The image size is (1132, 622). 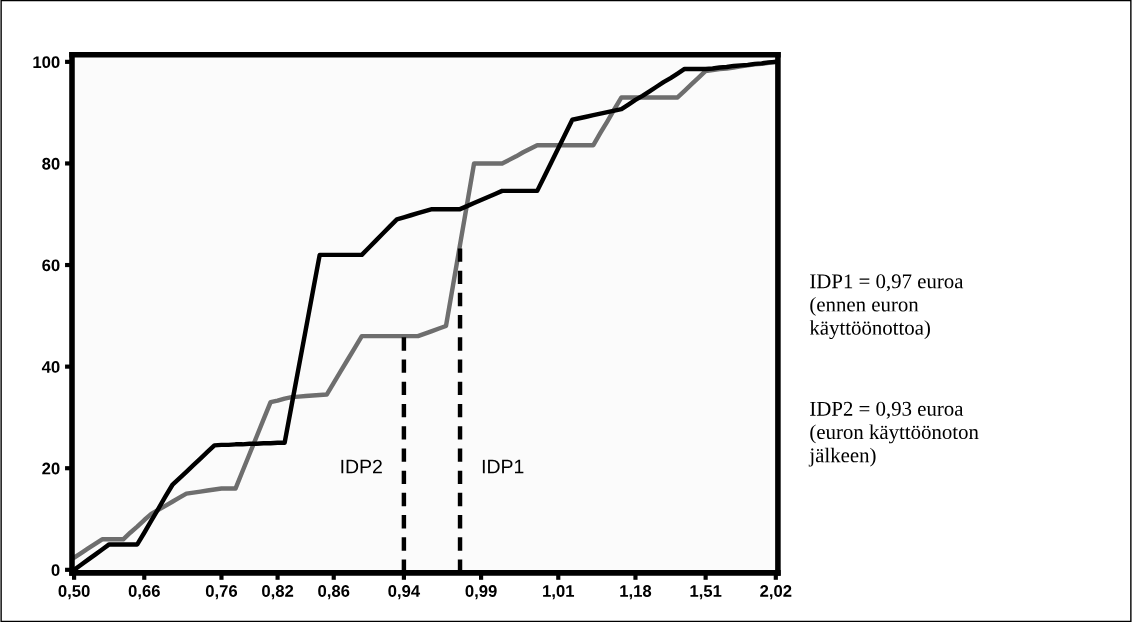 I want to click on x-tick-label: 1,01, so click(x=559, y=592).